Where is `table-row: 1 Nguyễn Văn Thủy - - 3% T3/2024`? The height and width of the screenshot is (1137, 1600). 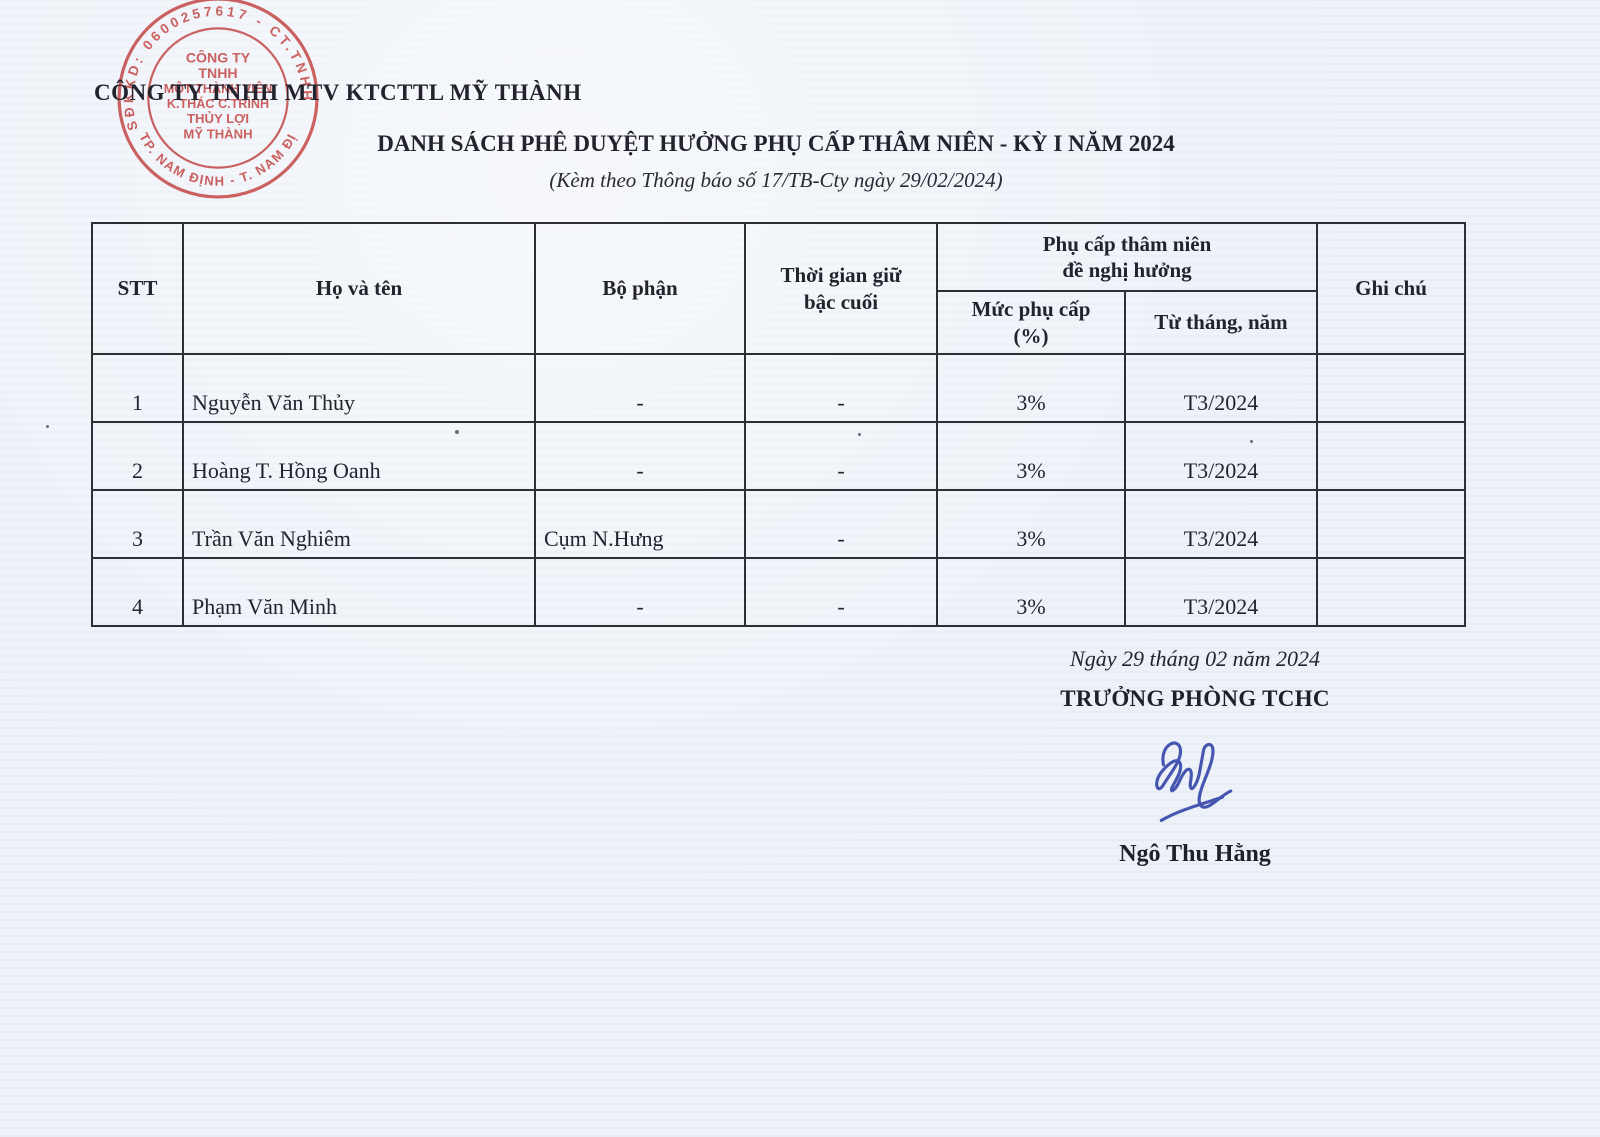
table-row: 1 Nguyễn Văn Thủy - - 3% T3/2024 is located at coordinates (778, 388).